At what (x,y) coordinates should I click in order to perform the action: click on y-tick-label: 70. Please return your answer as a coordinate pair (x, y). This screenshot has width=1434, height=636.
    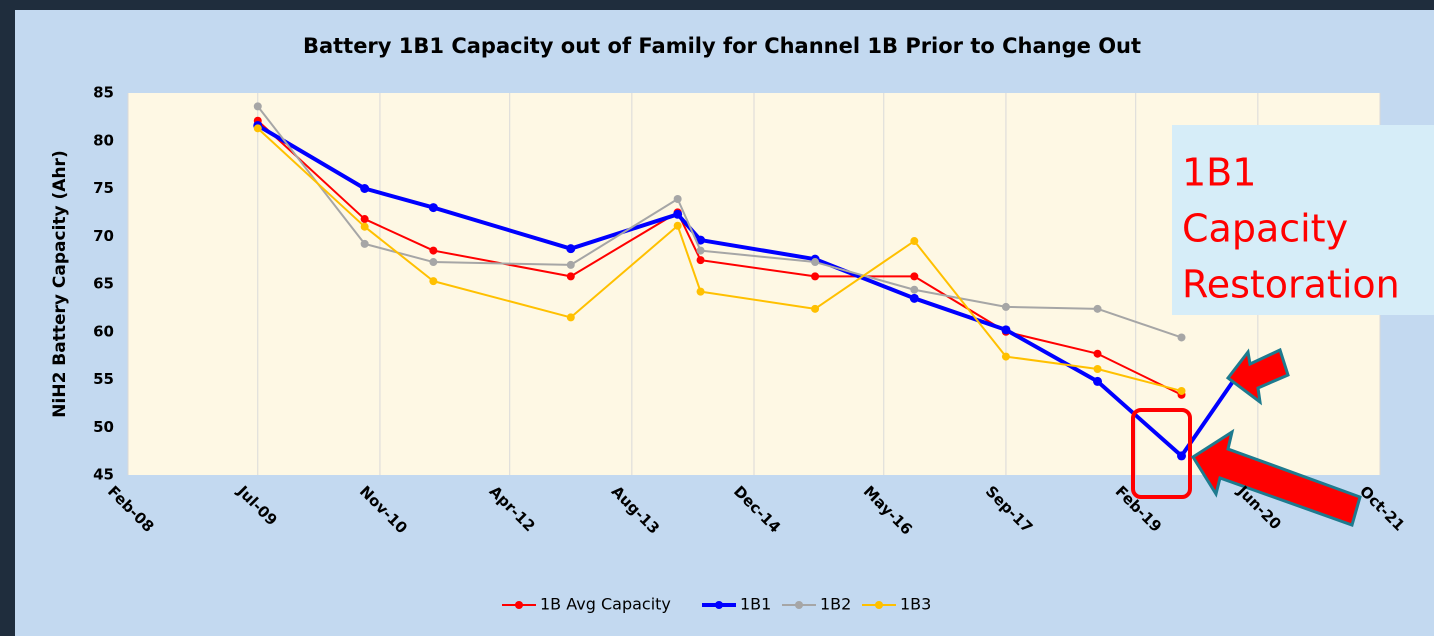
    Looking at the image, I should click on (103, 236).